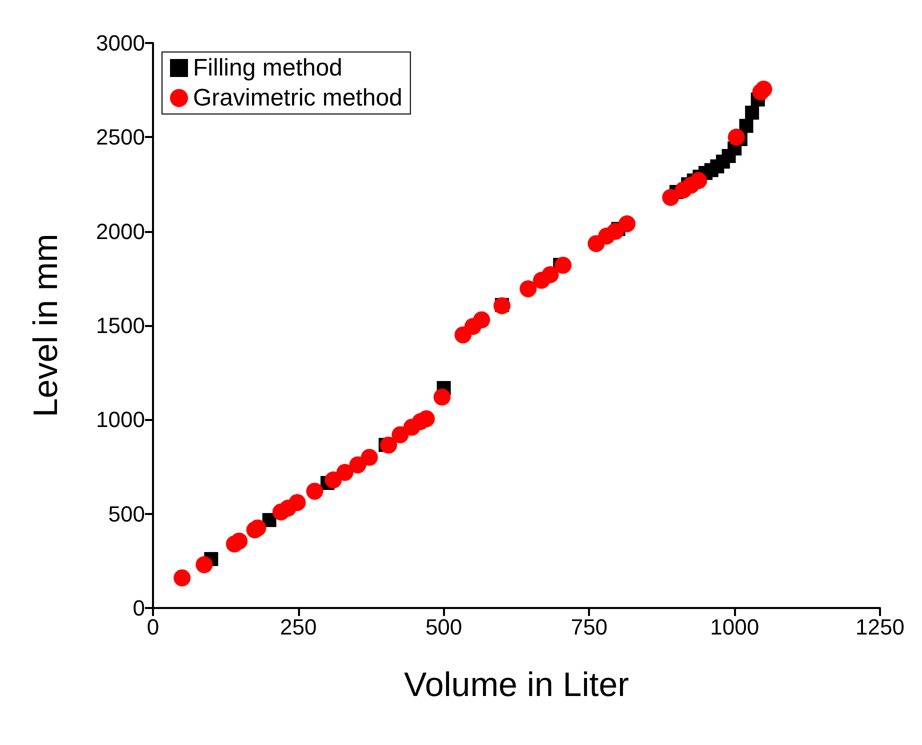 The image size is (922, 745). I want to click on legend-label: Filling method, so click(267, 68).